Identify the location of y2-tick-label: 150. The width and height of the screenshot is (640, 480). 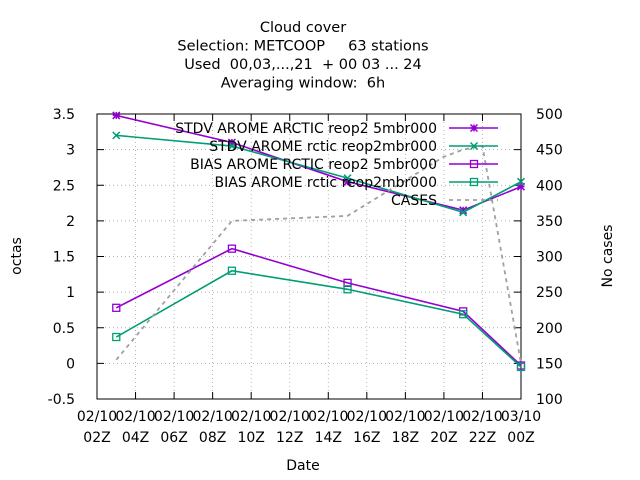
(549, 364).